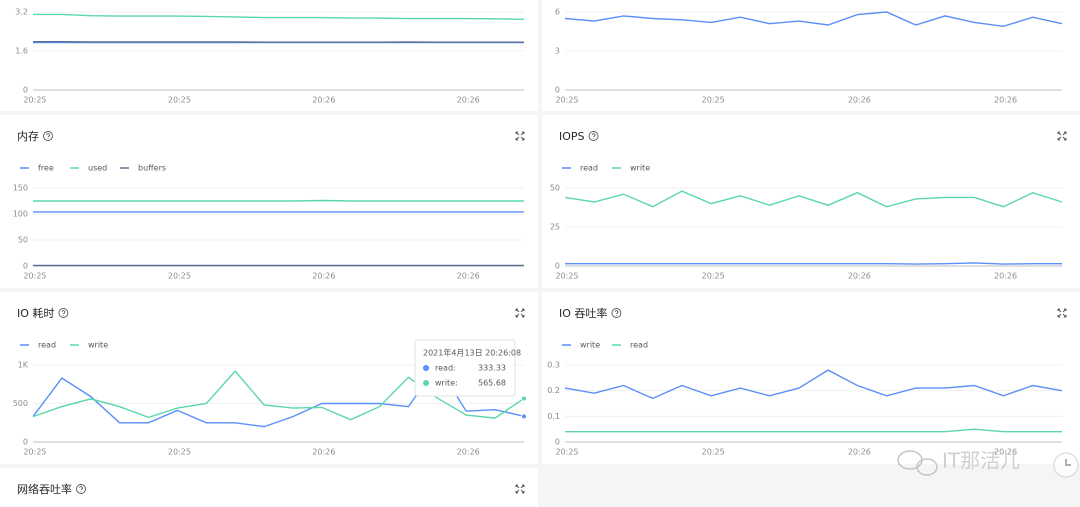  What do you see at coordinates (472, 353) in the screenshot?
I see `tooltip-title: 2021年4月13日 20:26:08` at bounding box center [472, 353].